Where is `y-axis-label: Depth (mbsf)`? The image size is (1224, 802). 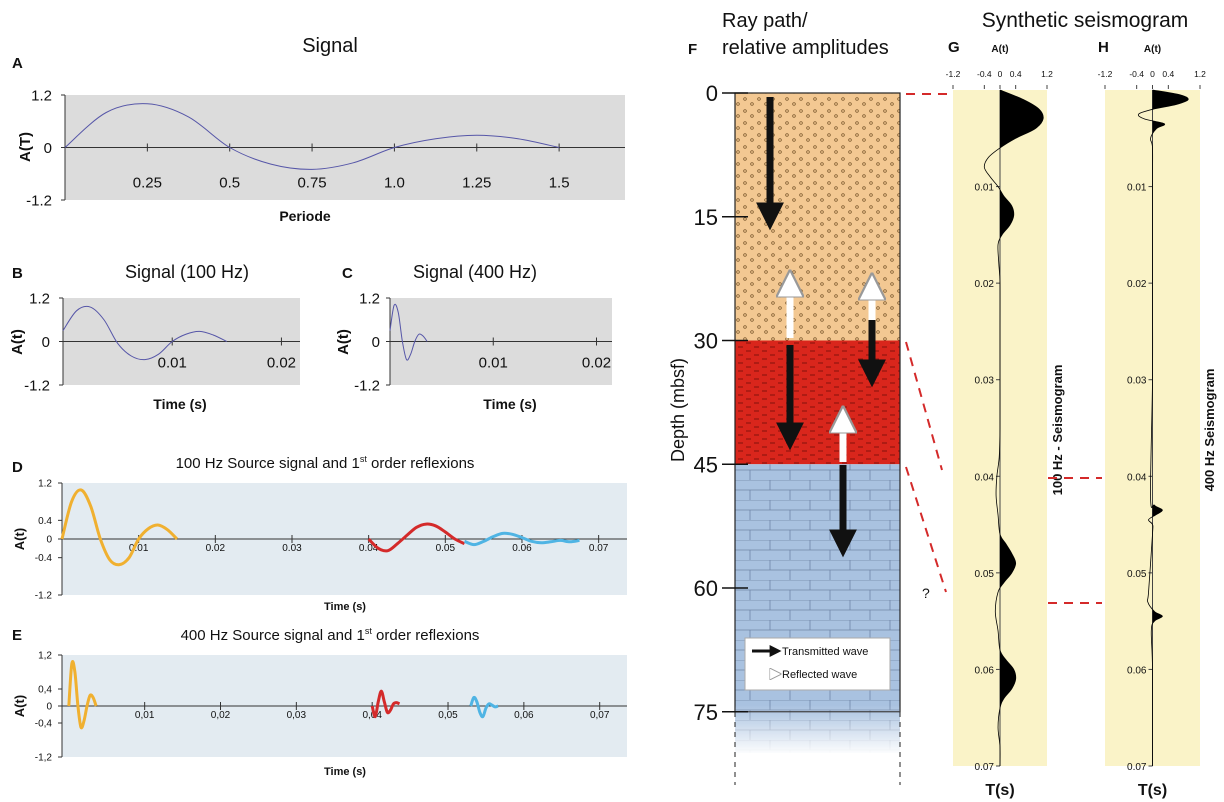 y-axis-label: Depth (mbsf) is located at coordinates (678, 410).